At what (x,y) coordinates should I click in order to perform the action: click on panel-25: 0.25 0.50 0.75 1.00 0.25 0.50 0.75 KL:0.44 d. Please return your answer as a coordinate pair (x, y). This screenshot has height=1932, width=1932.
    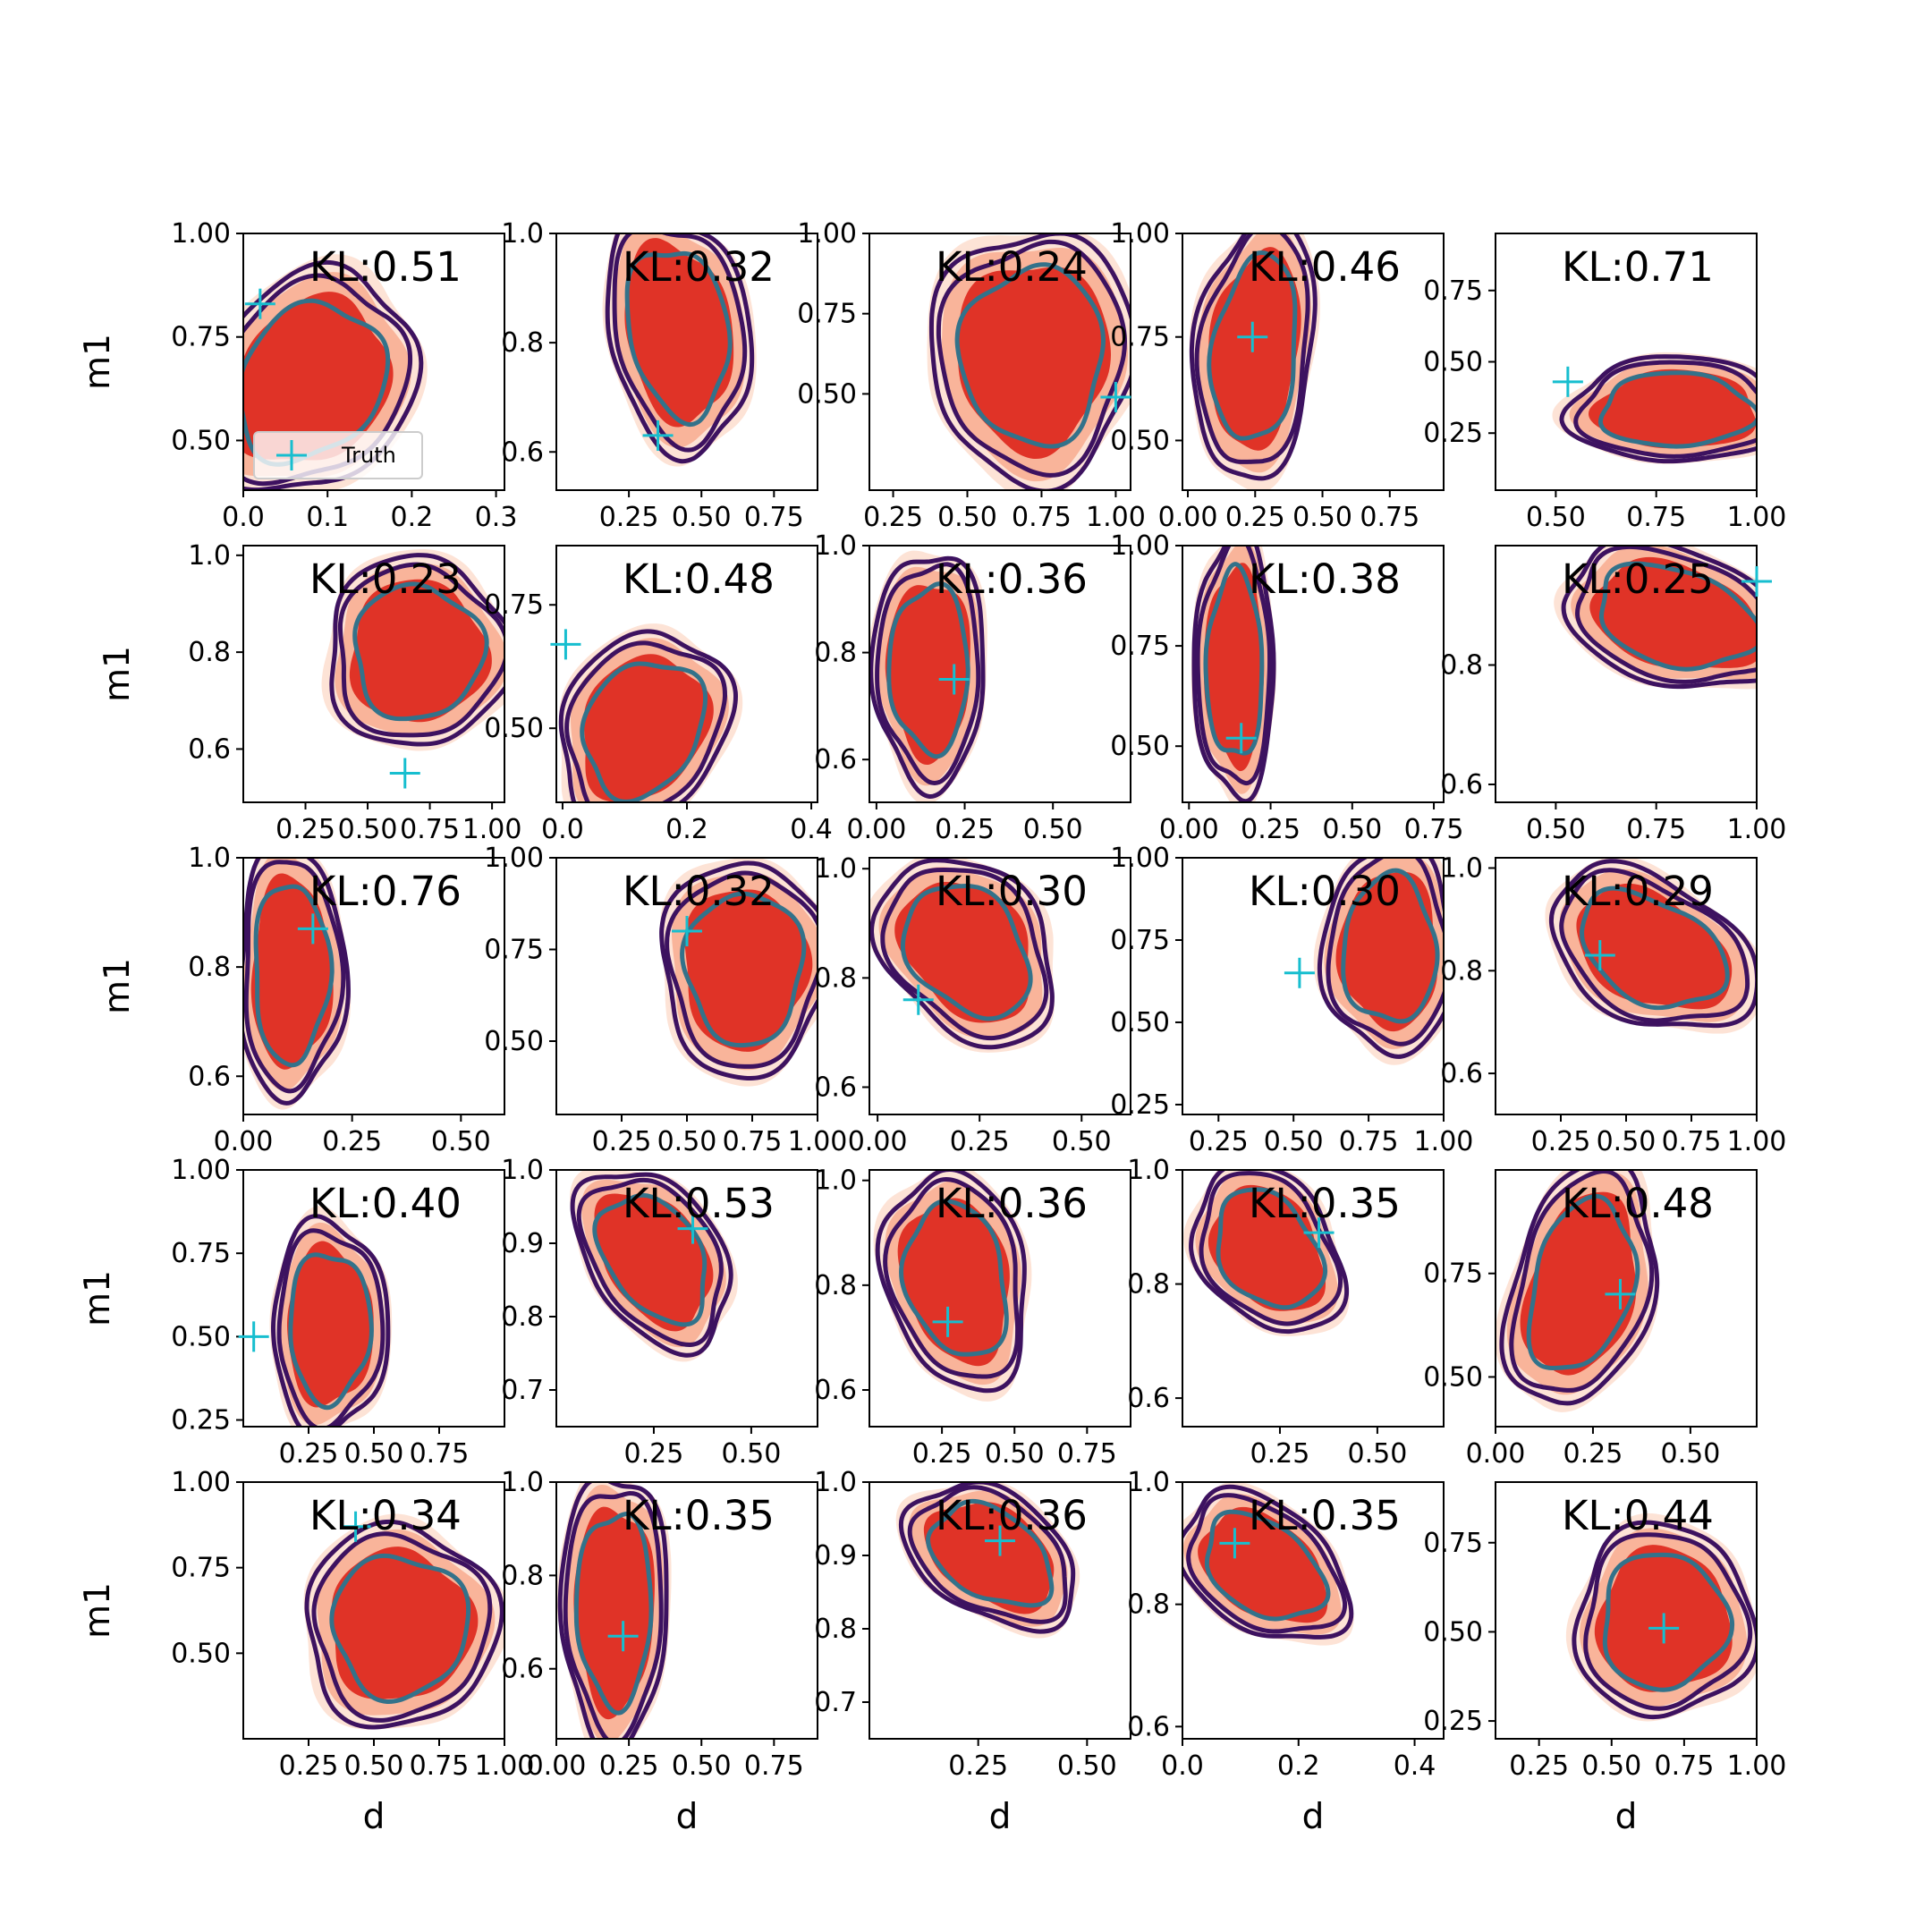
    Looking at the image, I should click on (1604, 1659).